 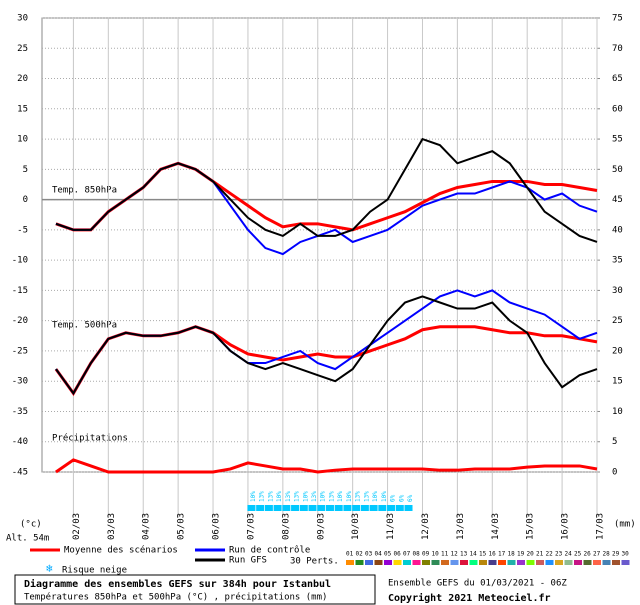 What do you see at coordinates (22, 140) in the screenshot?
I see `y-tick-label: 10` at bounding box center [22, 140].